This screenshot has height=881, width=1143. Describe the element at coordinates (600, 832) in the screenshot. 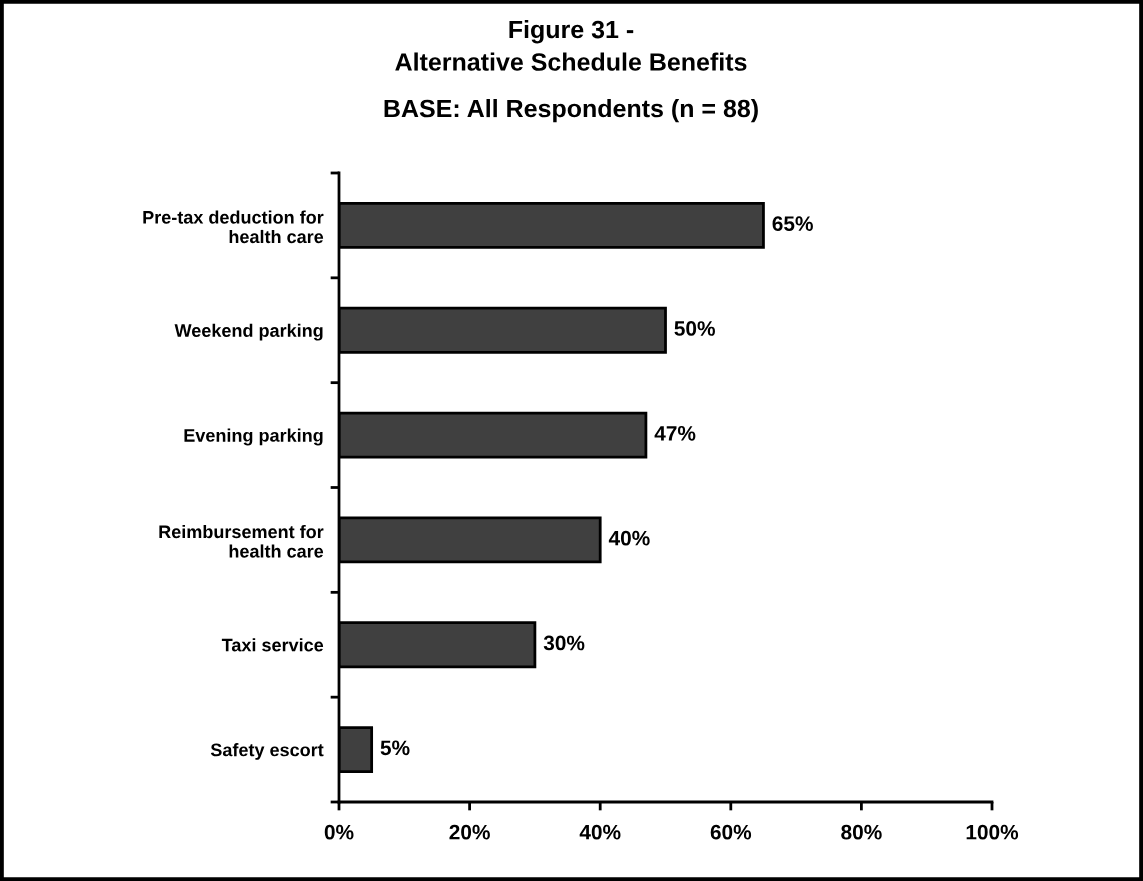

I see `x-tick-label: 40%` at that location.